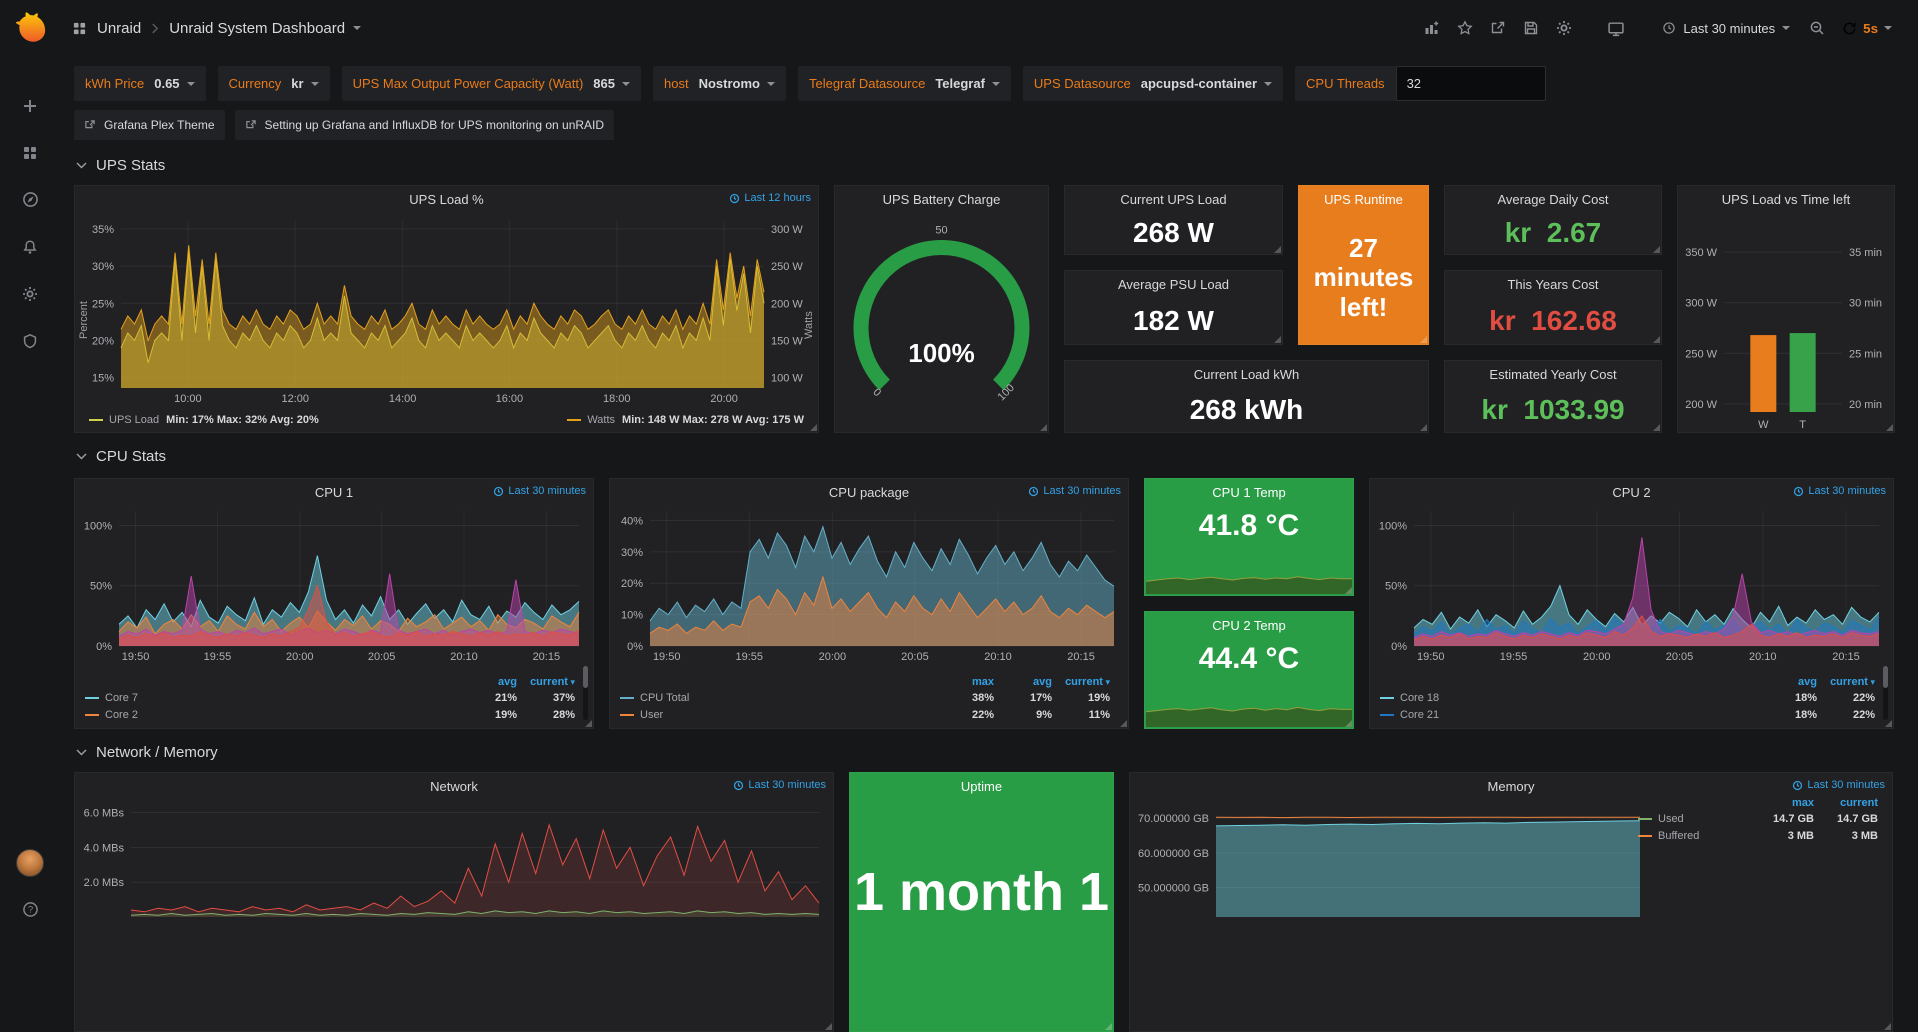 This screenshot has height=1032, width=1918. I want to click on panel-header: Current Load kWh, so click(1246, 374).